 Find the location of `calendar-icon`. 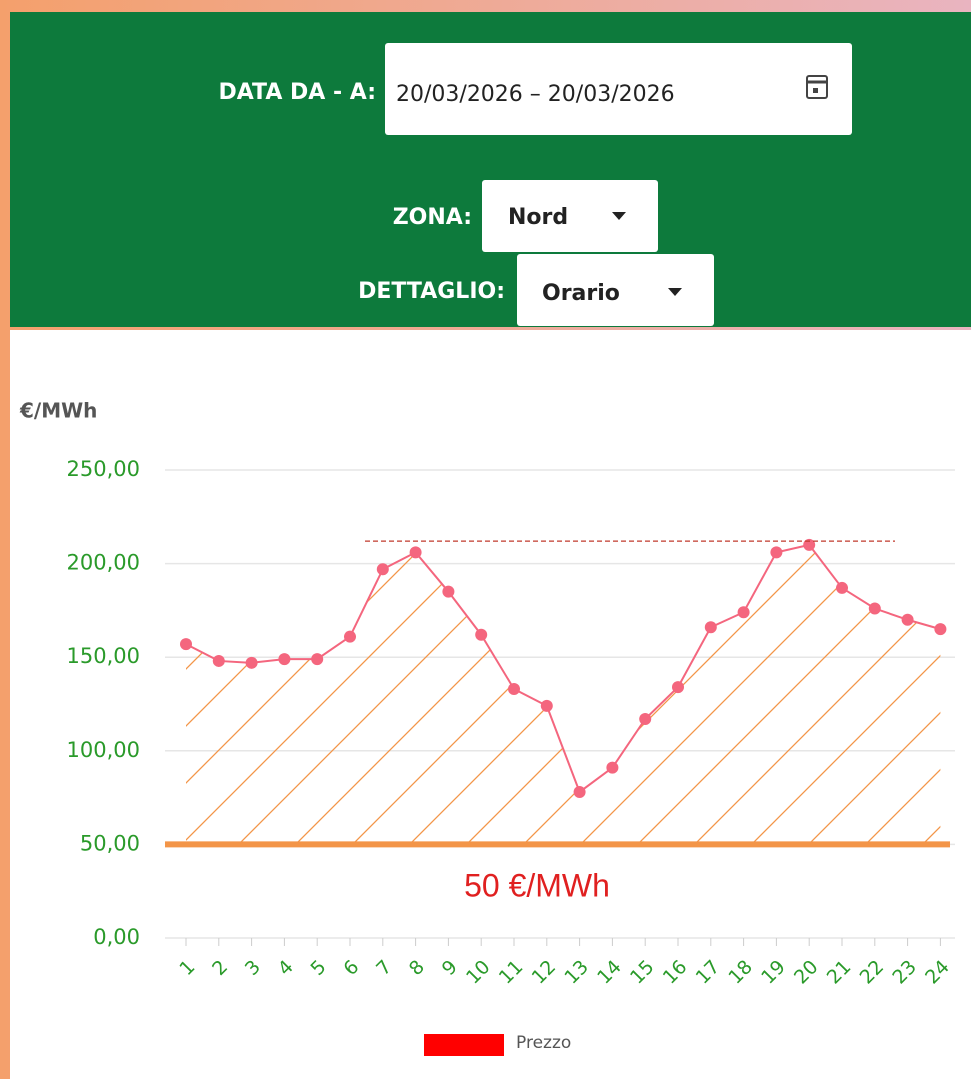

calendar-icon is located at coordinates (817, 87).